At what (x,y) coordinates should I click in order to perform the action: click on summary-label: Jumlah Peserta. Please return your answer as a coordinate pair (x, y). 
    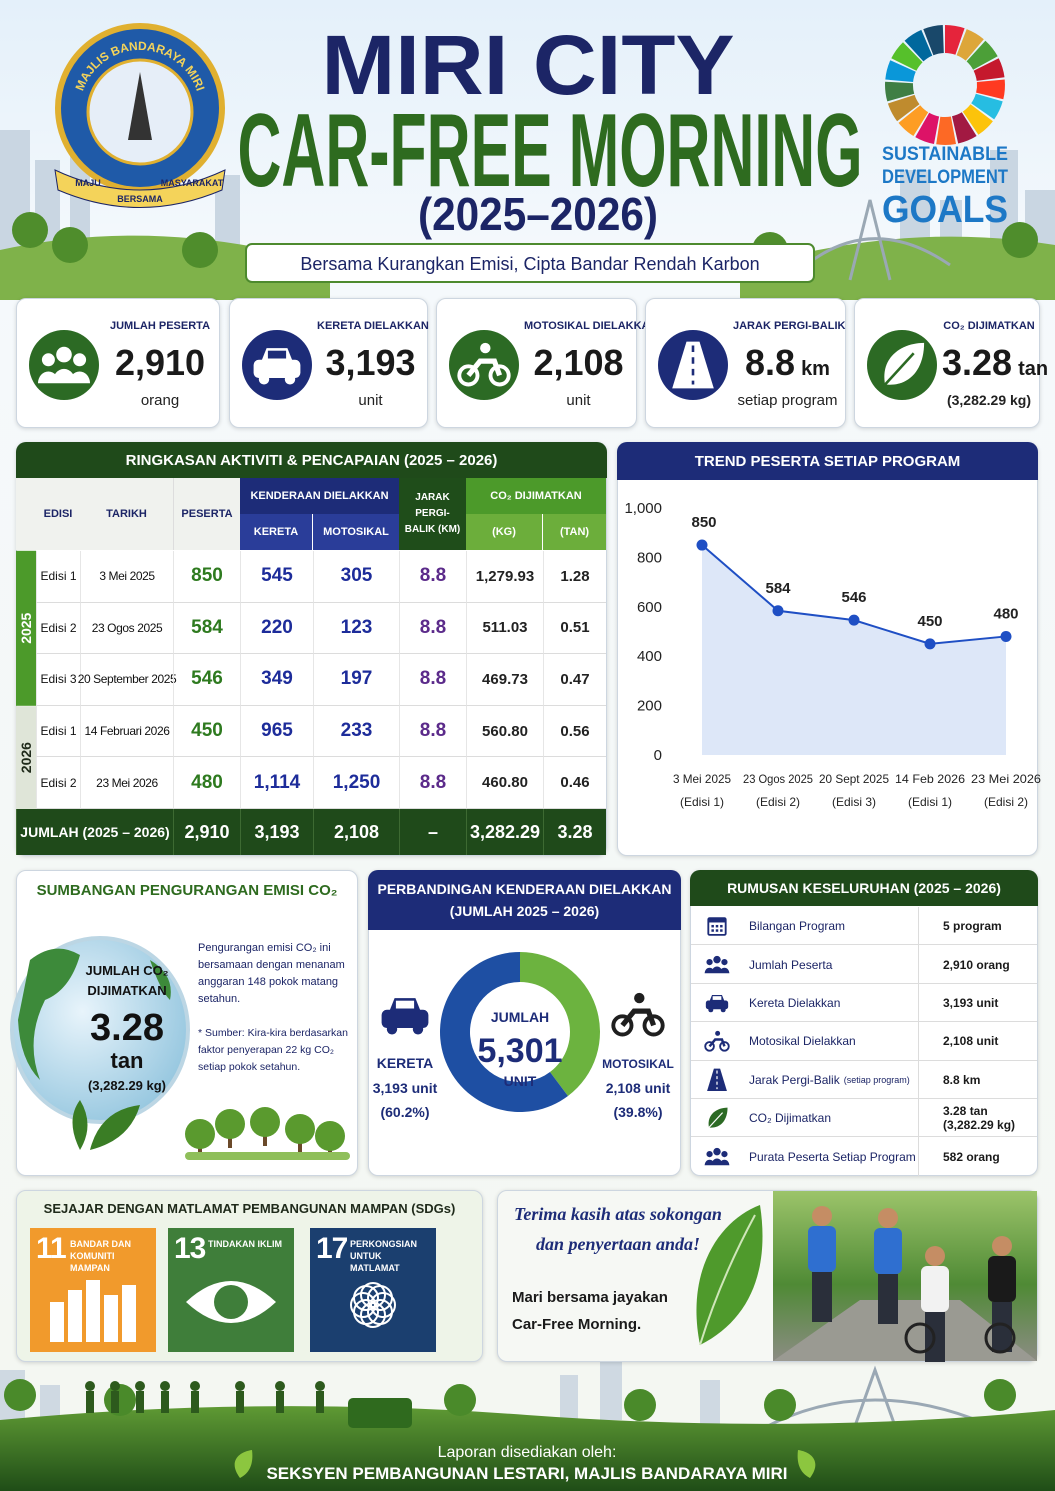
    Looking at the image, I should click on (832, 964).